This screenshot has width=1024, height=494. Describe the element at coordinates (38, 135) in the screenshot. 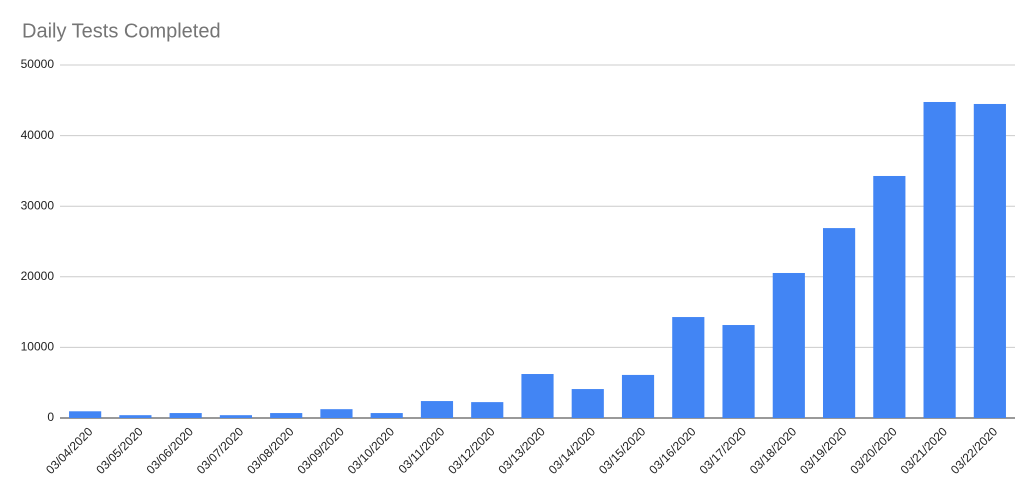

I see `y-tick-label: 40000` at that location.